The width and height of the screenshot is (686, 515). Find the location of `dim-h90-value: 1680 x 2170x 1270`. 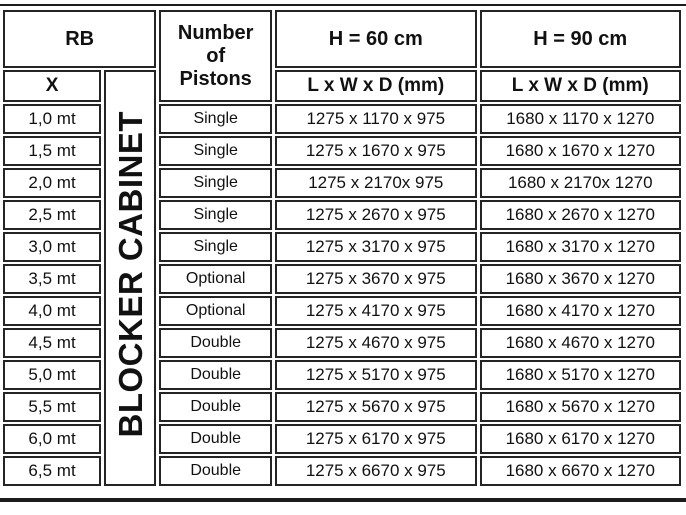

dim-h90-value: 1680 x 2170x 1270 is located at coordinates (580, 183).